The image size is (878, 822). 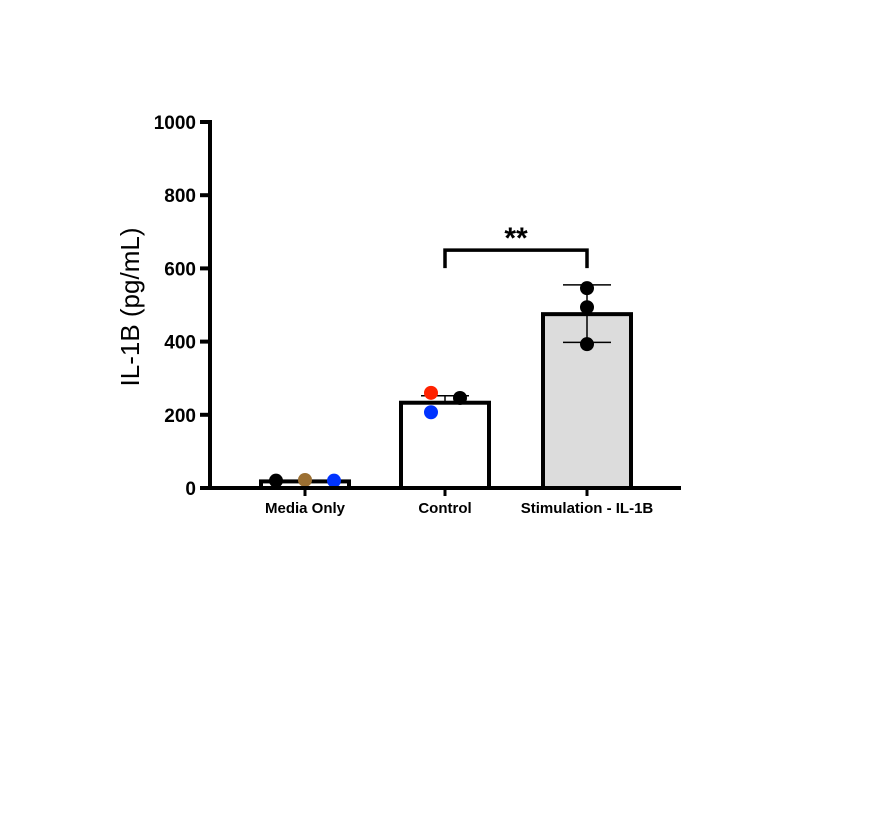 What do you see at coordinates (180, 269) in the screenshot?
I see `y-tick-label: 600` at bounding box center [180, 269].